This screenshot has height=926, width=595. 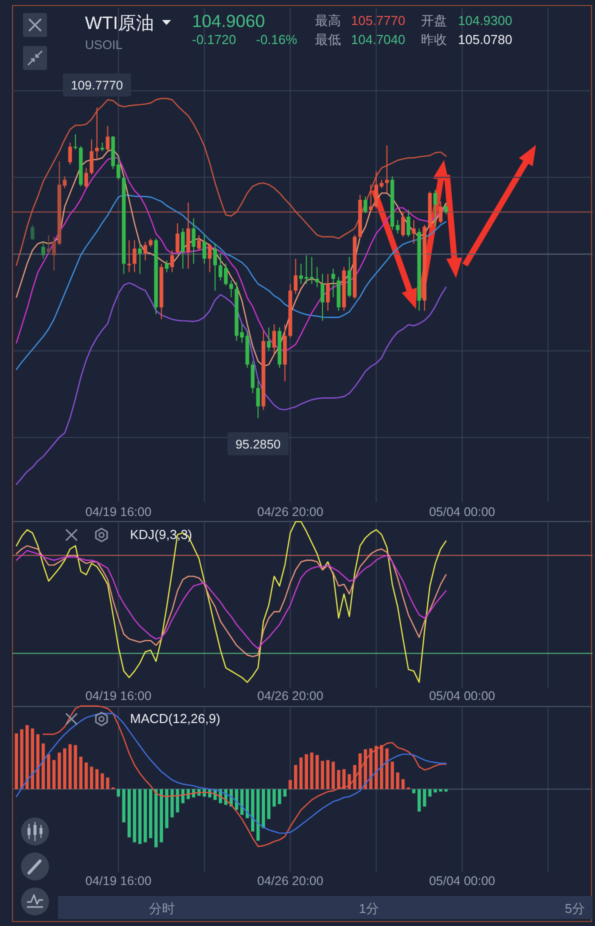 What do you see at coordinates (328, 39) in the screenshot?
I see `annotation: 最低` at bounding box center [328, 39].